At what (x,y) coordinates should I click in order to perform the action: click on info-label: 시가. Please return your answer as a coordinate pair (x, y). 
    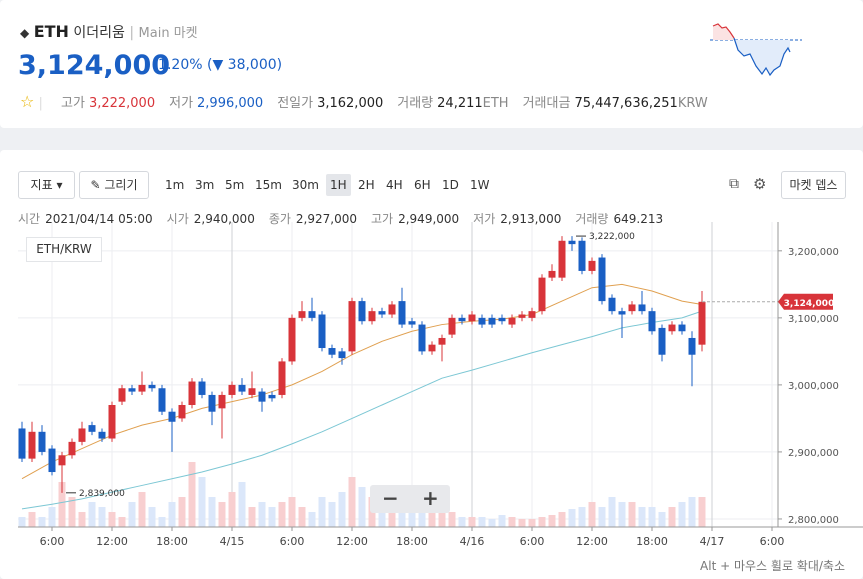
    Looking at the image, I should click on (177, 219).